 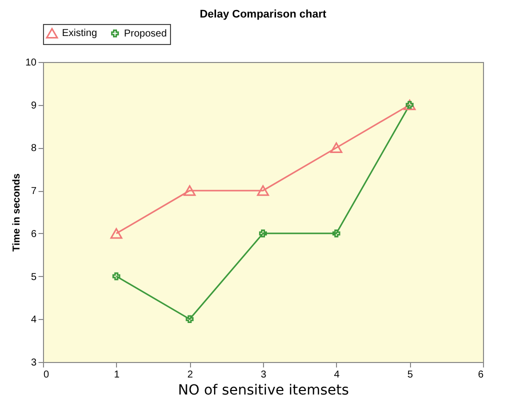 What do you see at coordinates (80, 34) in the screenshot?
I see `legend-label: Existing` at bounding box center [80, 34].